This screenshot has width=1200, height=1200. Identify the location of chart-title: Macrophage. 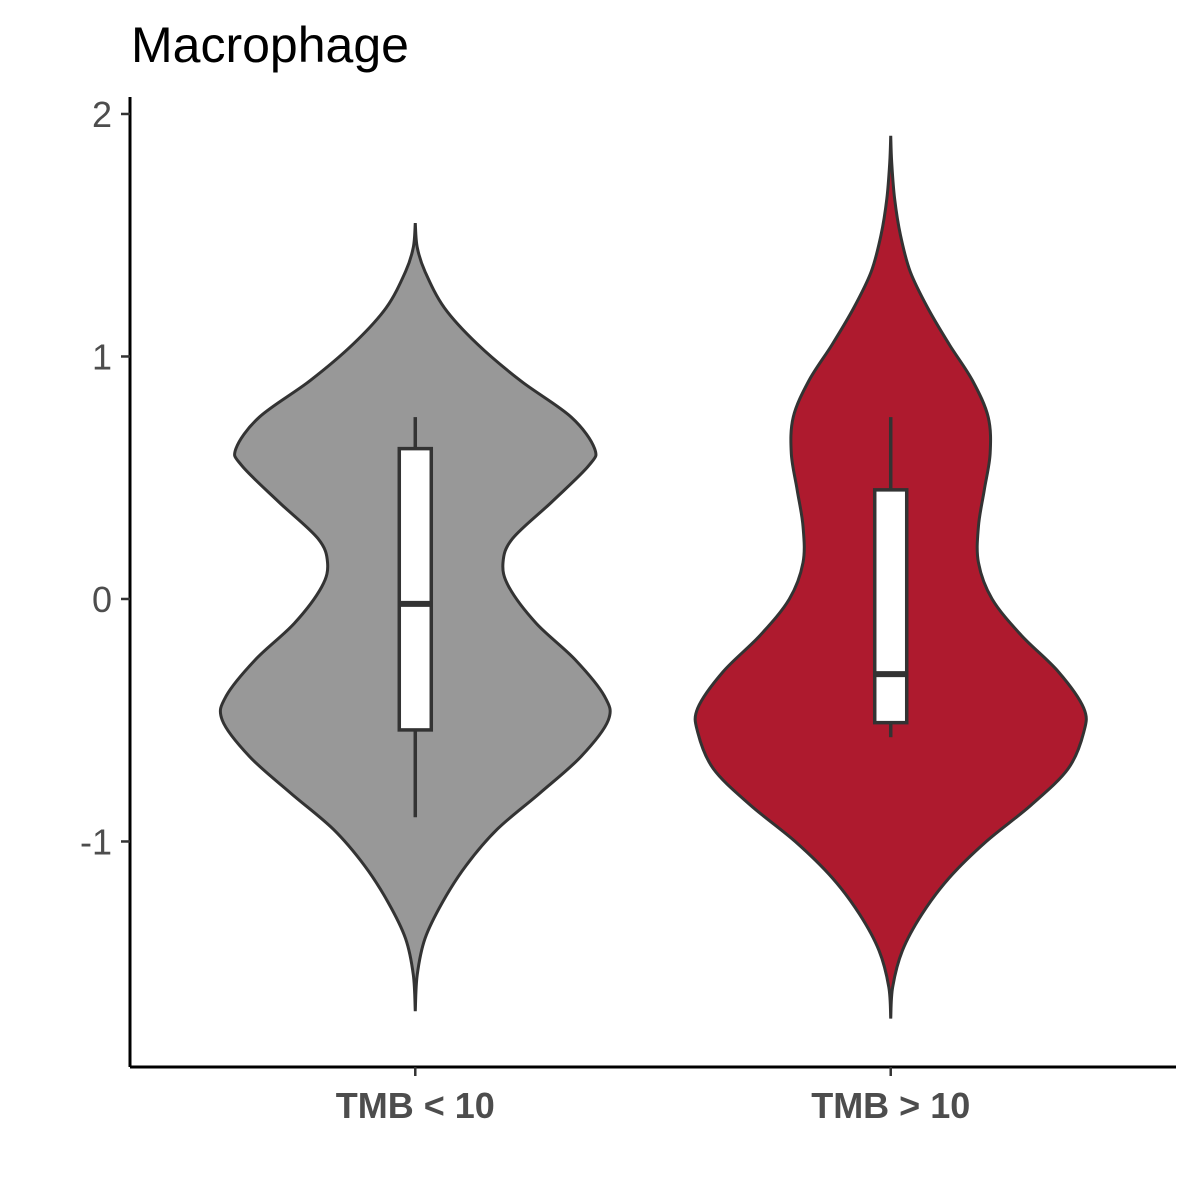
(270, 45).